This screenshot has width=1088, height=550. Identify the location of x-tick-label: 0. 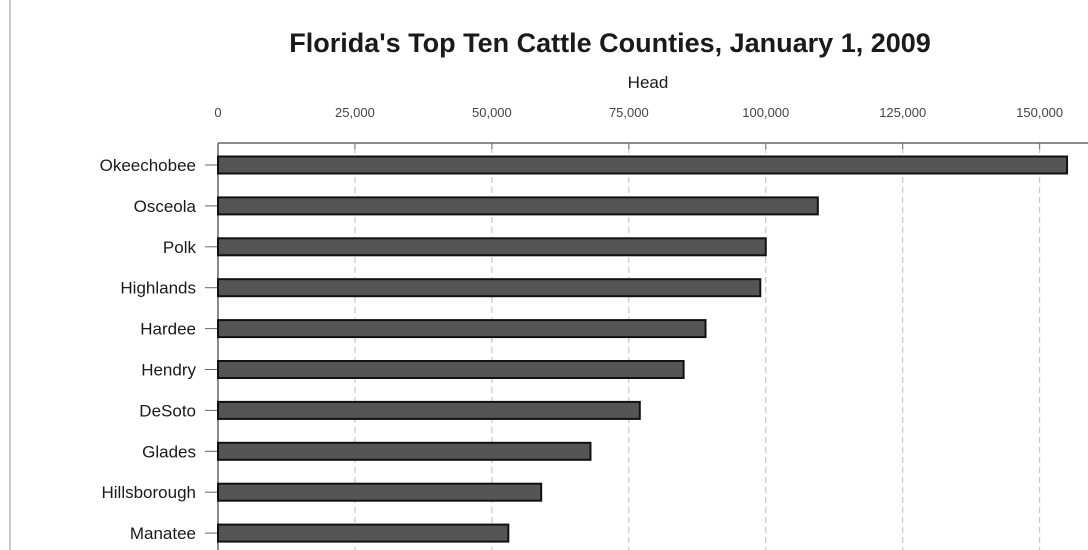
(217, 112).